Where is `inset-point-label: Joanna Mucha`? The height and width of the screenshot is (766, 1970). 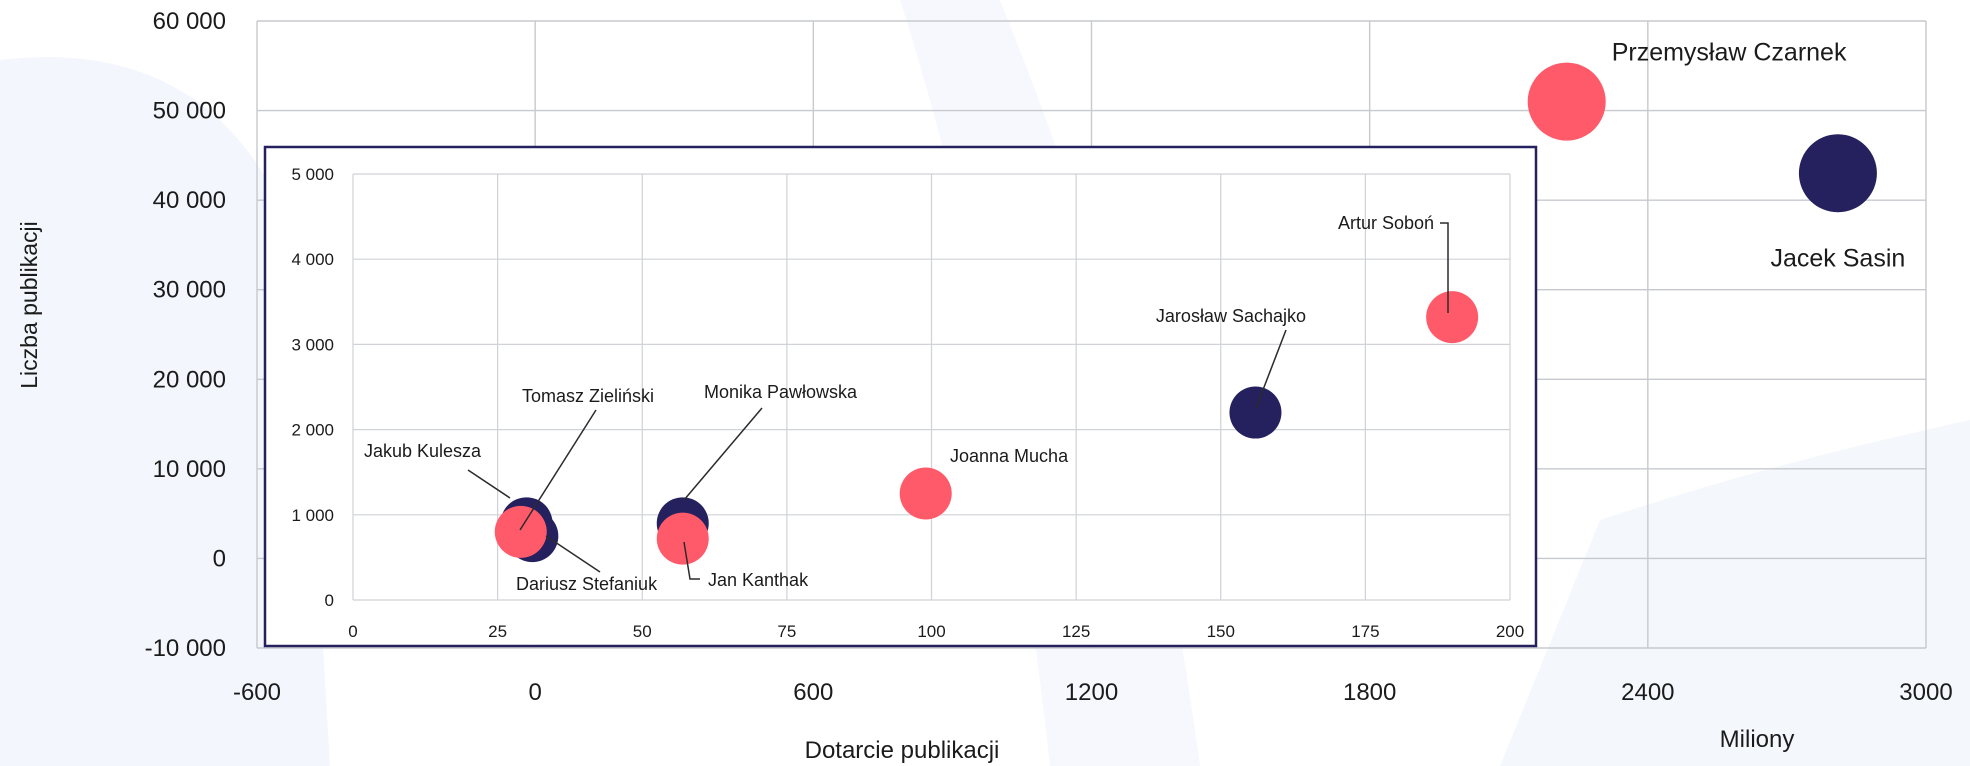 inset-point-label: Joanna Mucha is located at coordinates (1009, 456).